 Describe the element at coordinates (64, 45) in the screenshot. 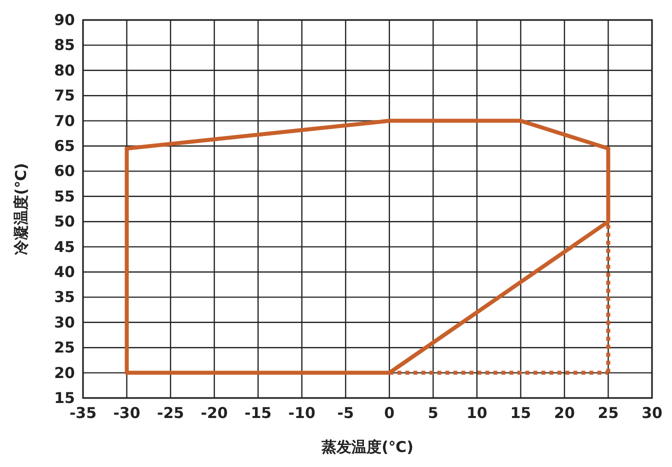

I see `y-tick-label: 85` at that location.